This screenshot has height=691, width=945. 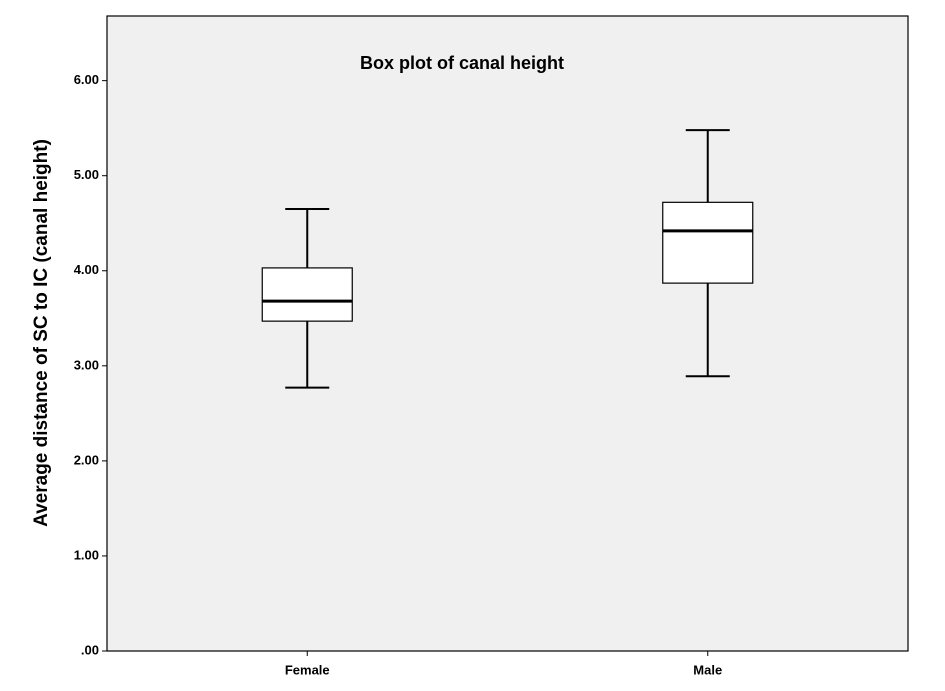 I want to click on x-tick-label: Male, so click(x=707, y=669).